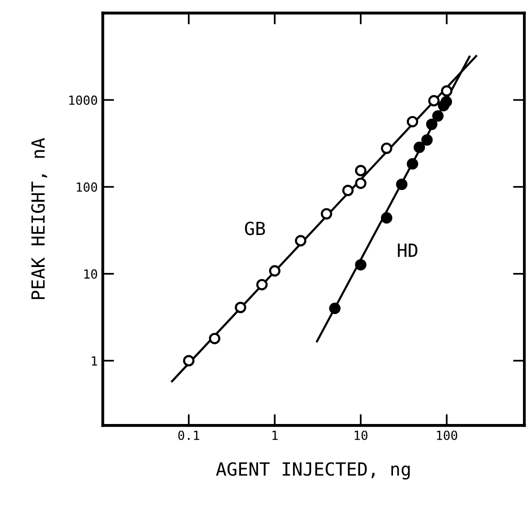  What do you see at coordinates (408, 250) in the screenshot?
I see `annotation: HD` at bounding box center [408, 250].